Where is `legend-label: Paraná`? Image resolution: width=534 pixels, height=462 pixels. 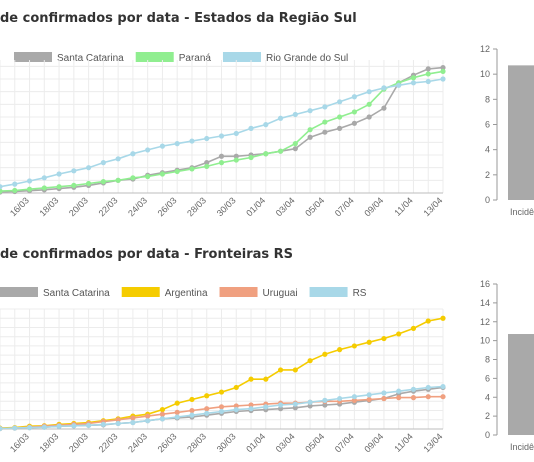 legend-label: Paraná is located at coordinates (195, 58).